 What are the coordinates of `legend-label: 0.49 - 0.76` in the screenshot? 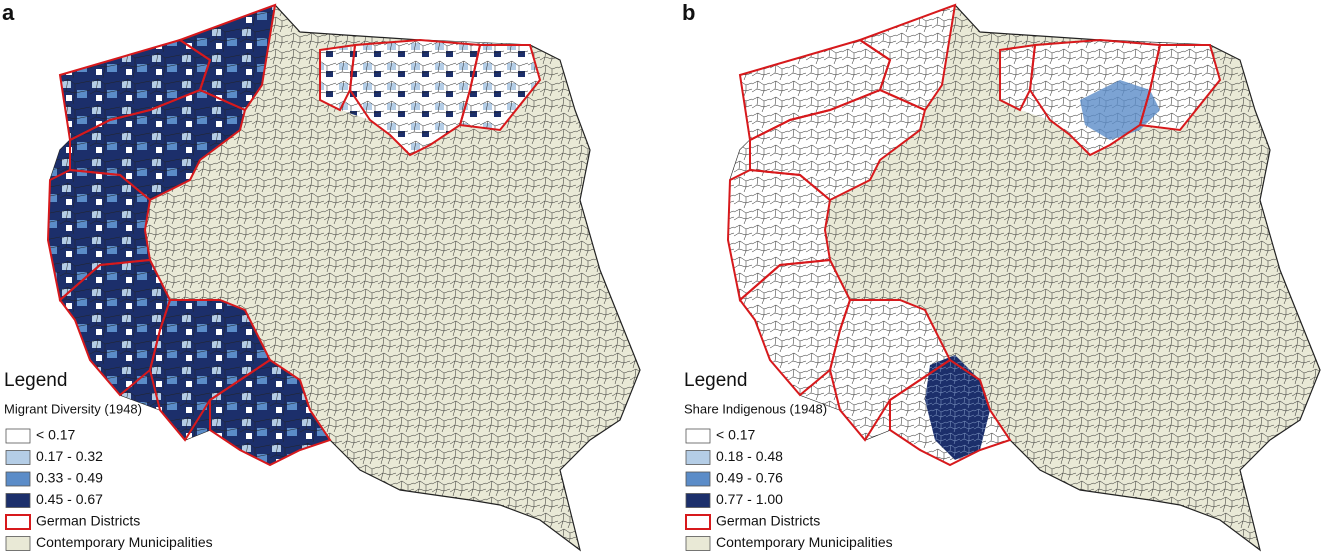 It's located at (749, 478).